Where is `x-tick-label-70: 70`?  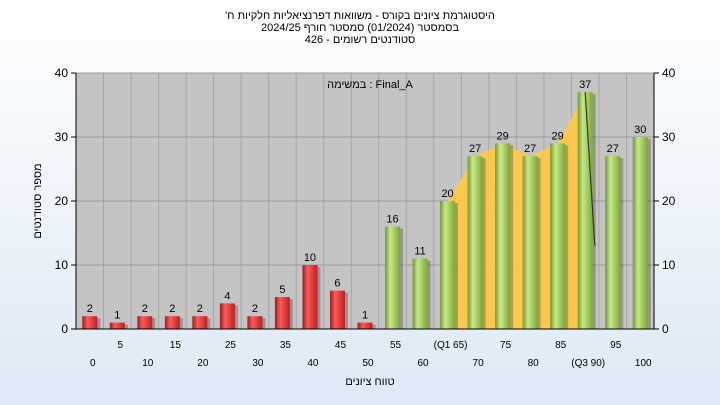 x-tick-label-70: 70 is located at coordinates (479, 363).